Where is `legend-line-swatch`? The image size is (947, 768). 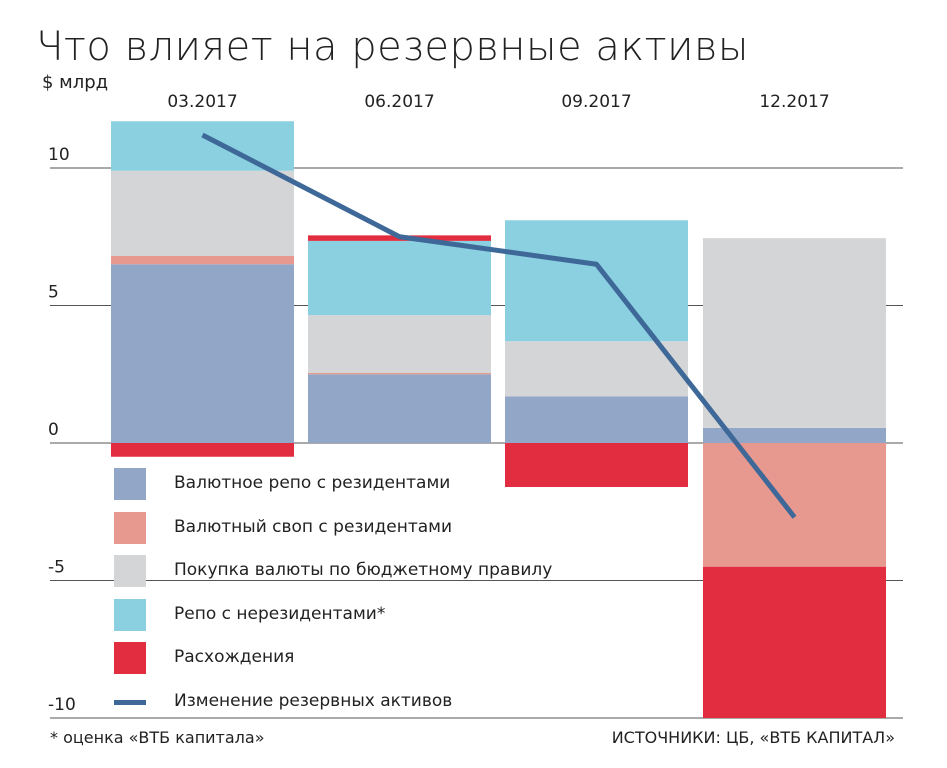 legend-line-swatch is located at coordinates (130, 702).